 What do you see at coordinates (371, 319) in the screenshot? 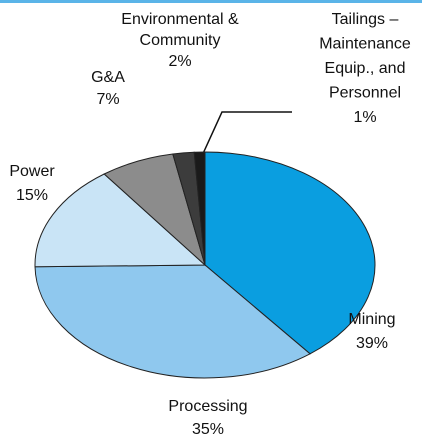
I see `slice-label: Mining` at bounding box center [371, 319].